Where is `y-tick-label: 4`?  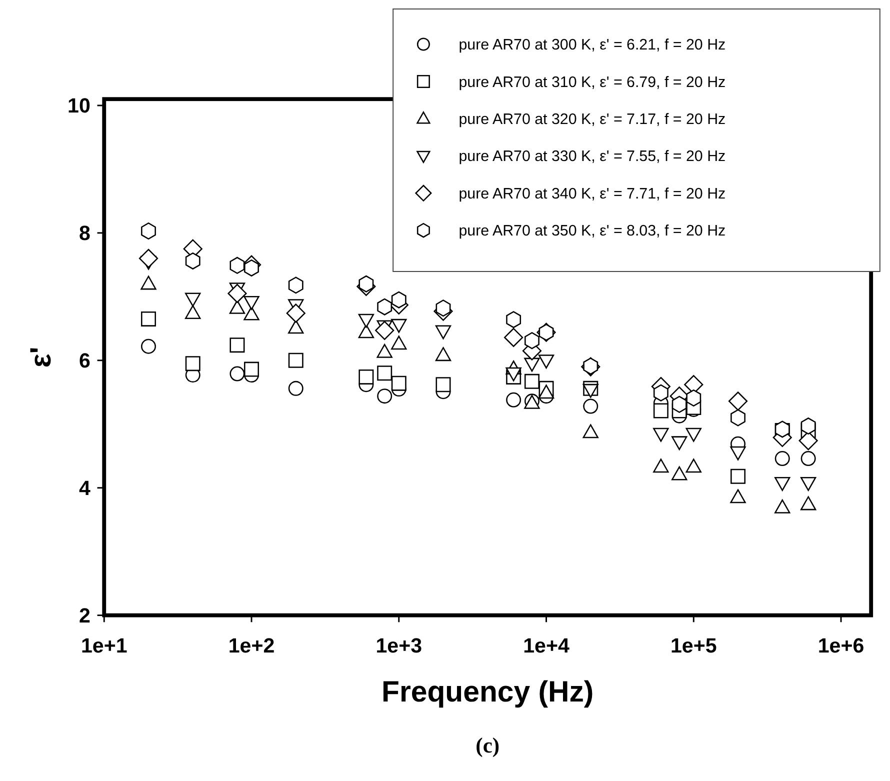
y-tick-label: 4 is located at coordinates (84, 488).